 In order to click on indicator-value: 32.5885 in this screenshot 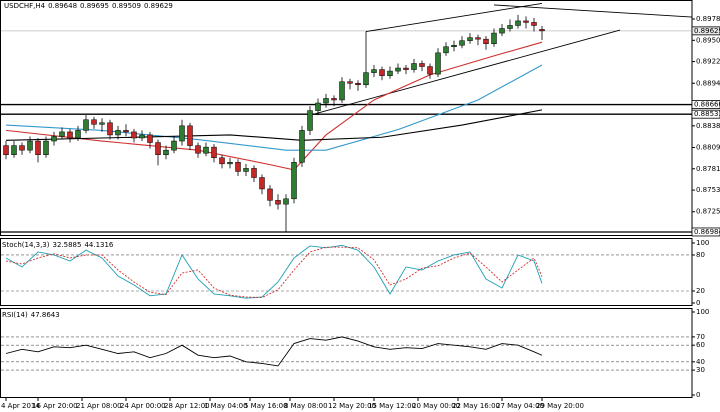, I will do `click(66, 245)`.